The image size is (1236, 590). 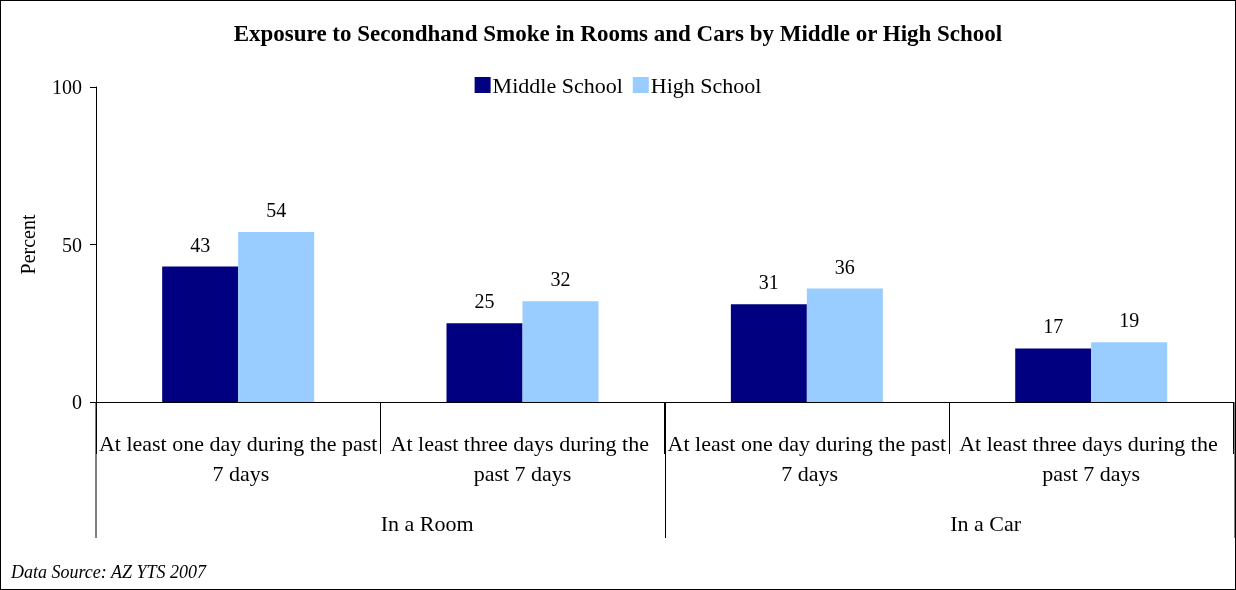 I want to click on text: In a Room, so click(x=427, y=523).